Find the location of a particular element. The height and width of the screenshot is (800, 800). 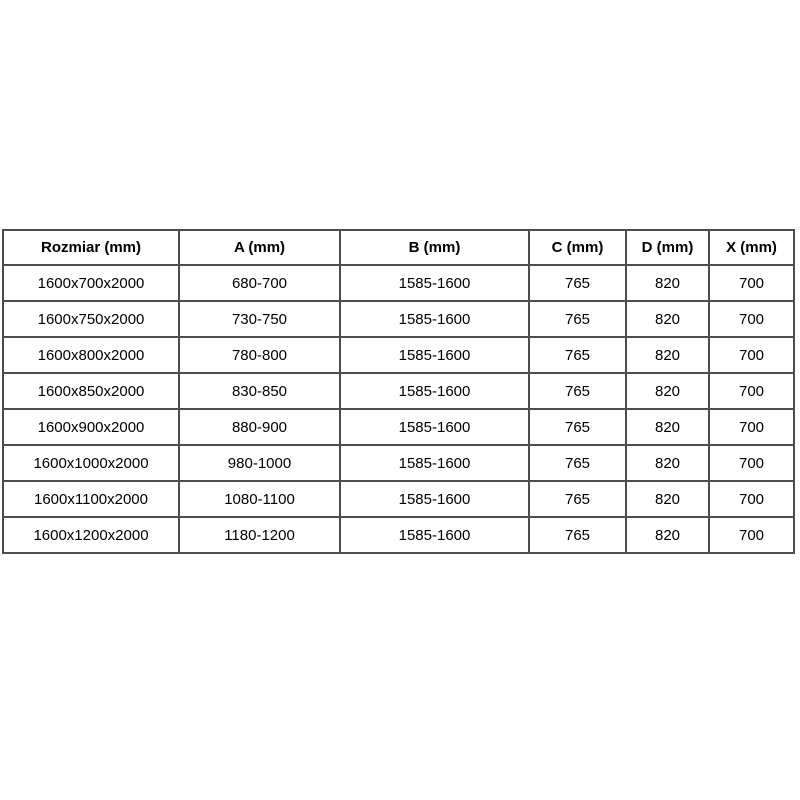

table-row: 1600x1000x2000 980-1000 1585-1600 765 820 700 is located at coordinates (398, 463).